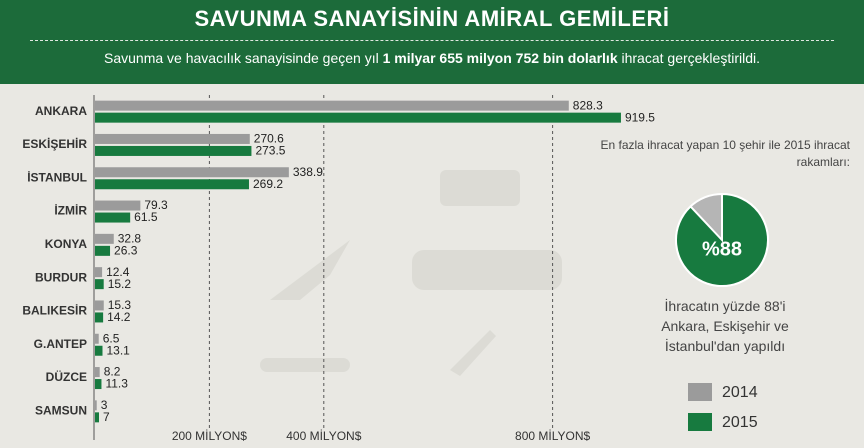 This screenshot has height=448, width=864. What do you see at coordinates (432, 18) in the screenshot?
I see `title: SAVUNMA SANAYİSİNİN AMİRAL GEMİLERİ` at bounding box center [432, 18].